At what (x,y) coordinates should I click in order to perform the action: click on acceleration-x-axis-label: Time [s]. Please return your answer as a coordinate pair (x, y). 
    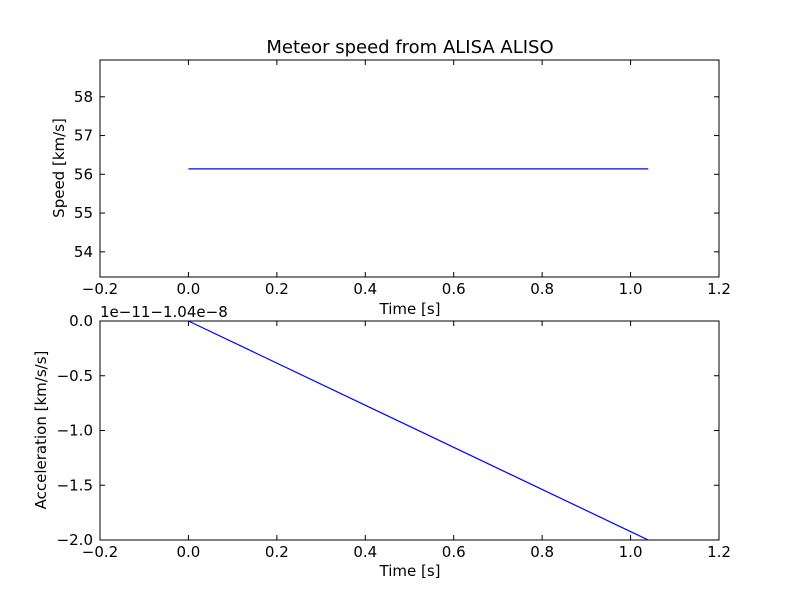
    Looking at the image, I should click on (410, 571).